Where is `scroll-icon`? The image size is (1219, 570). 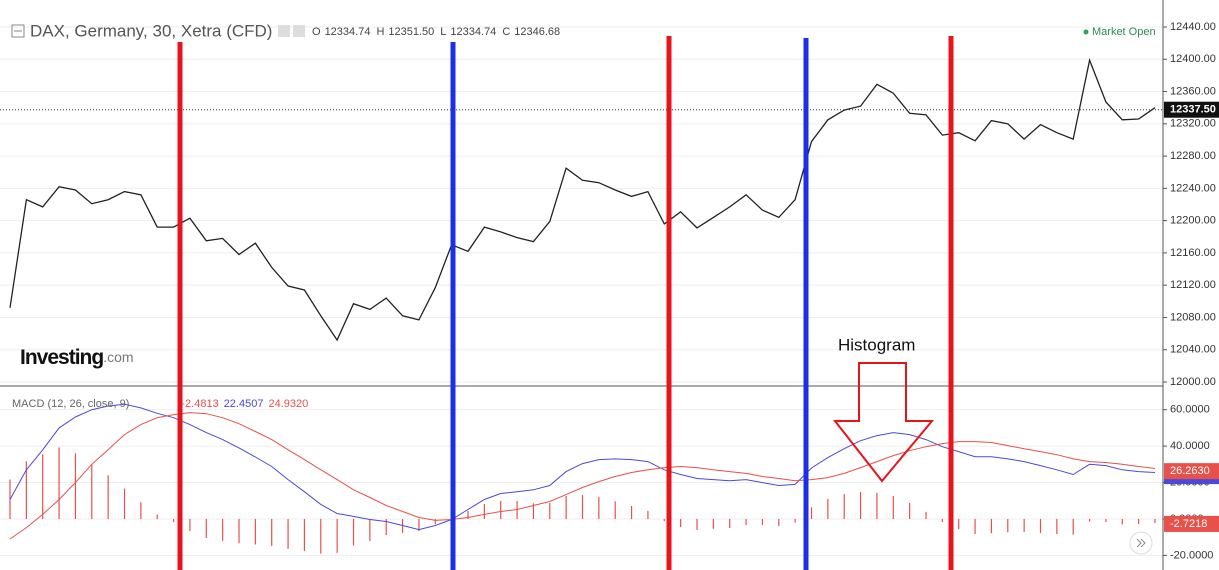
scroll-icon is located at coordinates (1141, 543).